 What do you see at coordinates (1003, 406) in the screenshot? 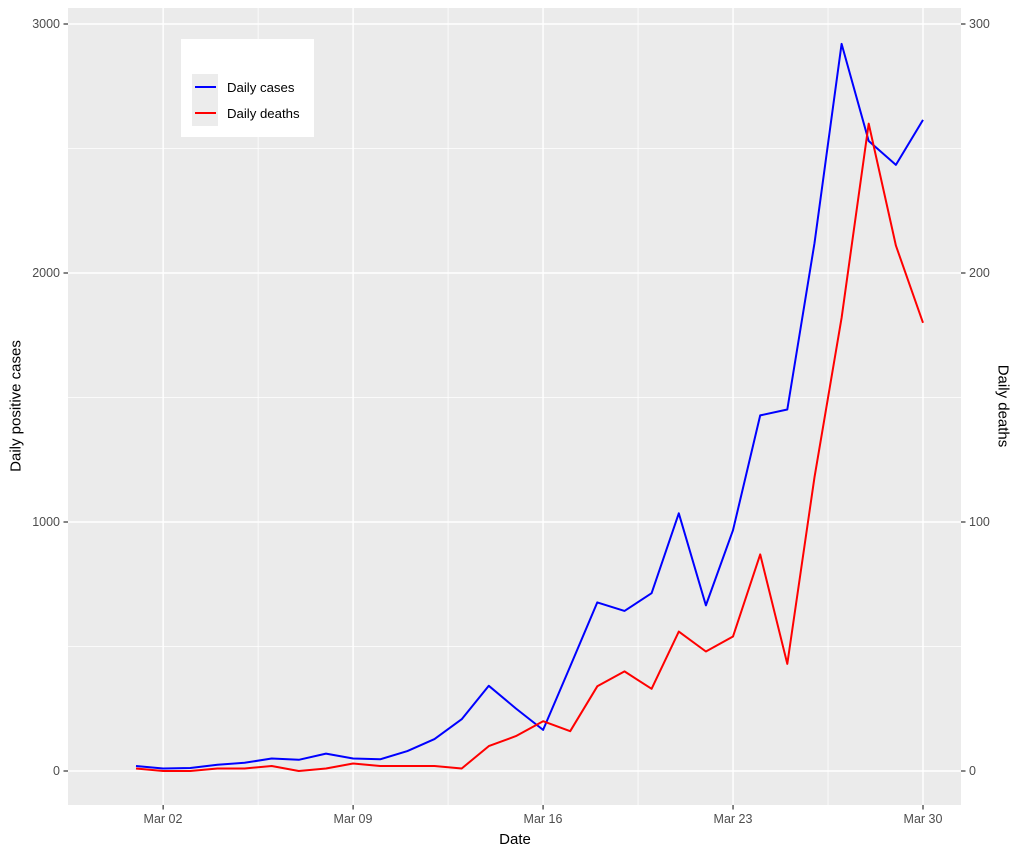
I see `y-axis-title-right: Daily deaths` at bounding box center [1003, 406].